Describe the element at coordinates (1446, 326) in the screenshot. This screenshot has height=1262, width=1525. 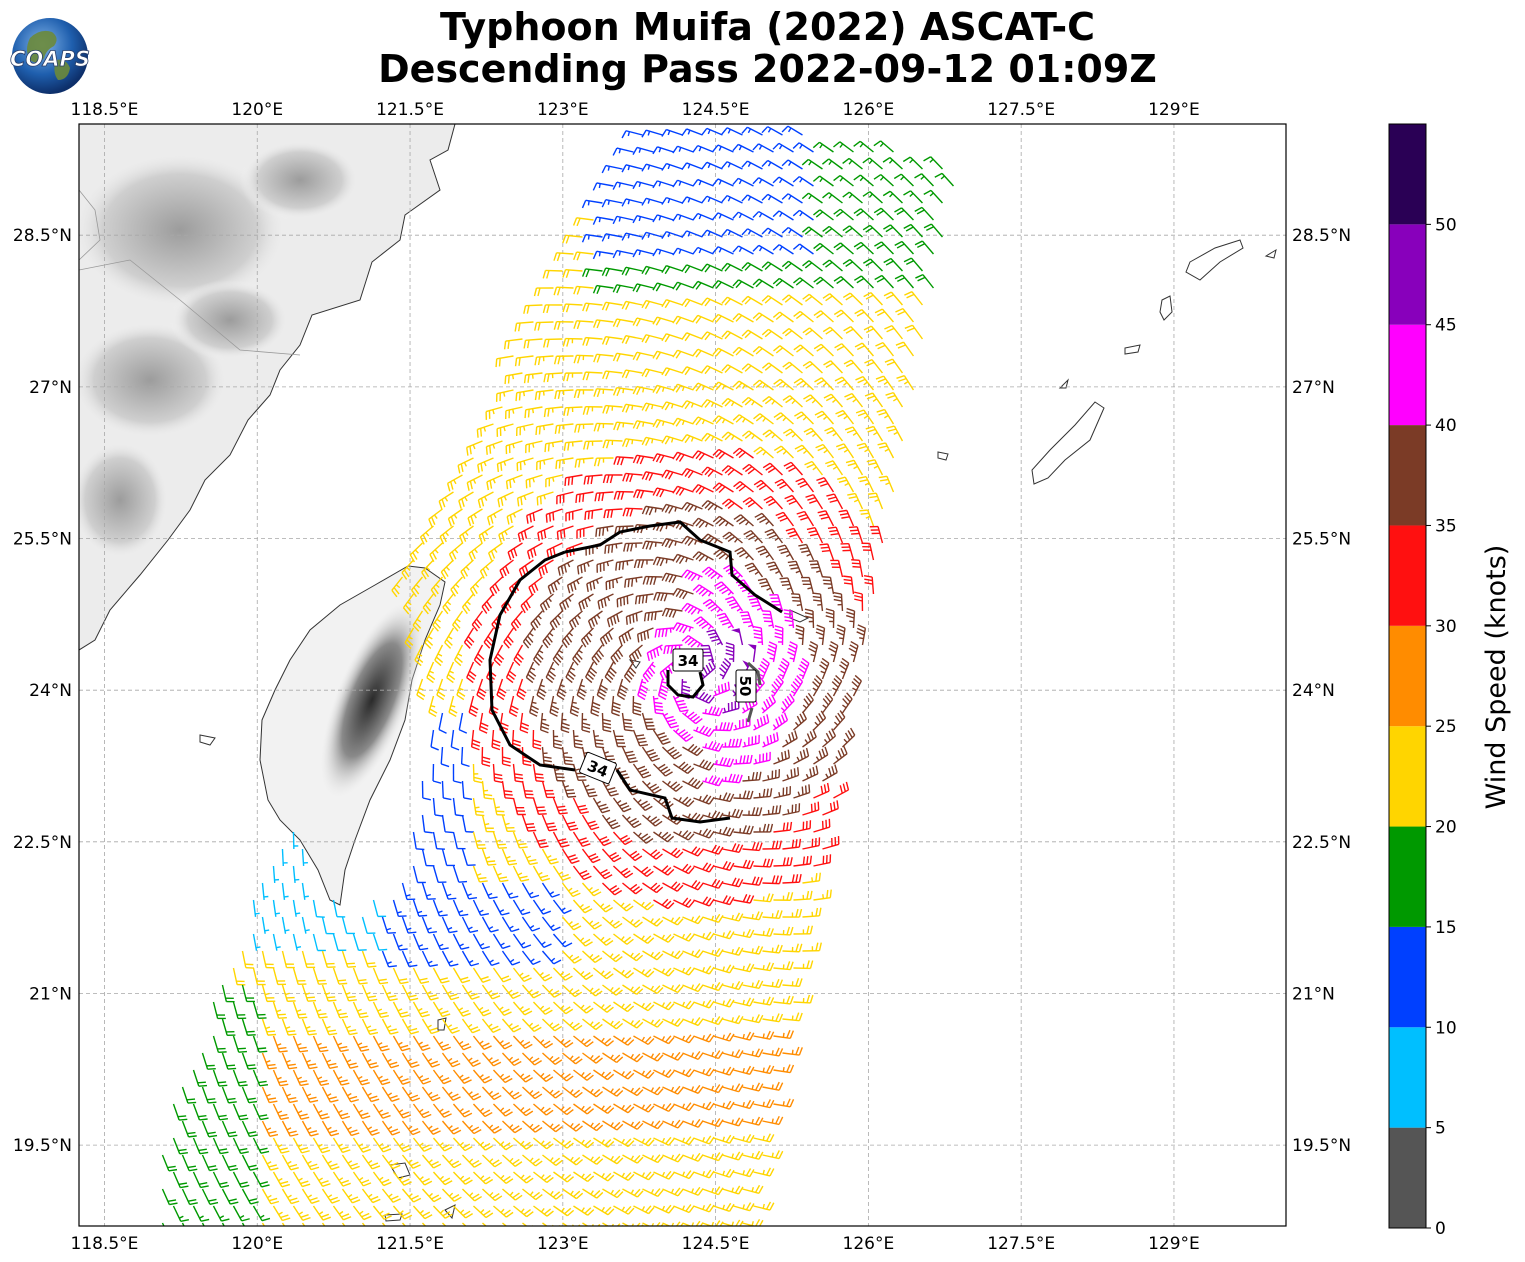
I see `colorbar-tick-label: 45` at that location.